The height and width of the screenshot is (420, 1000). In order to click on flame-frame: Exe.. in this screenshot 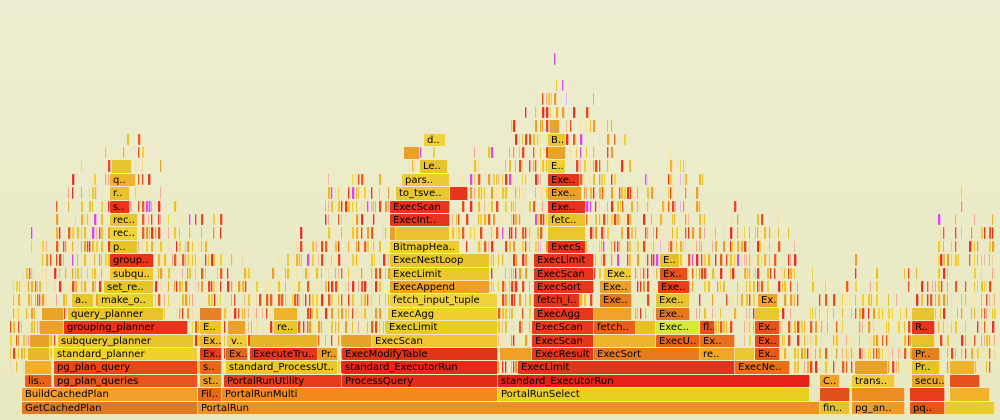, I will do `click(618, 273)`.